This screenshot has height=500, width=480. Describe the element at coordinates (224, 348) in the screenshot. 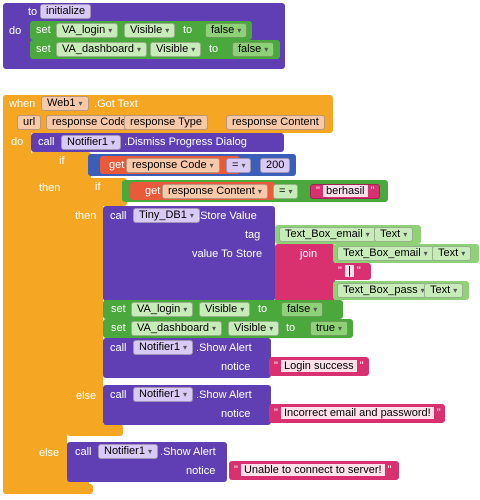

I see `alert1-method: .Show Alert` at that location.